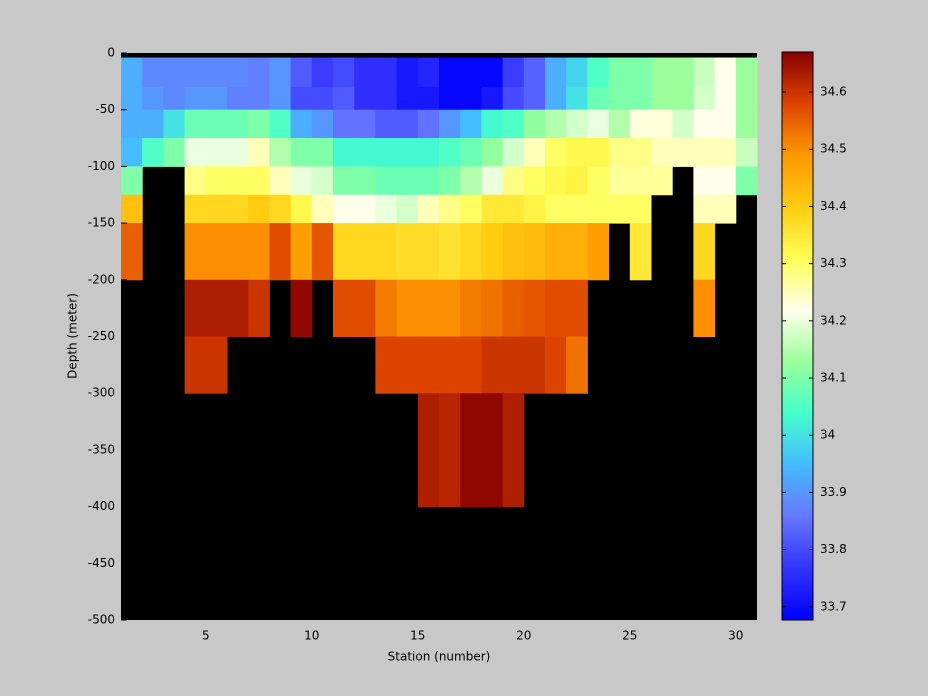 The width and height of the screenshot is (928, 696). What do you see at coordinates (417, 636) in the screenshot?
I see `x-tick-label: 15` at bounding box center [417, 636].